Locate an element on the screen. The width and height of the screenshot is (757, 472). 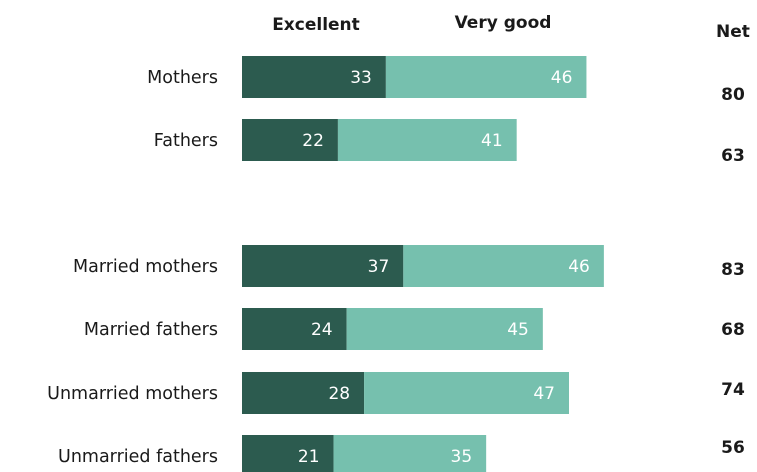
bar-row-unmarried-mothers: Unmarried mothers 28 47 74 is located at coordinates (396, 393).